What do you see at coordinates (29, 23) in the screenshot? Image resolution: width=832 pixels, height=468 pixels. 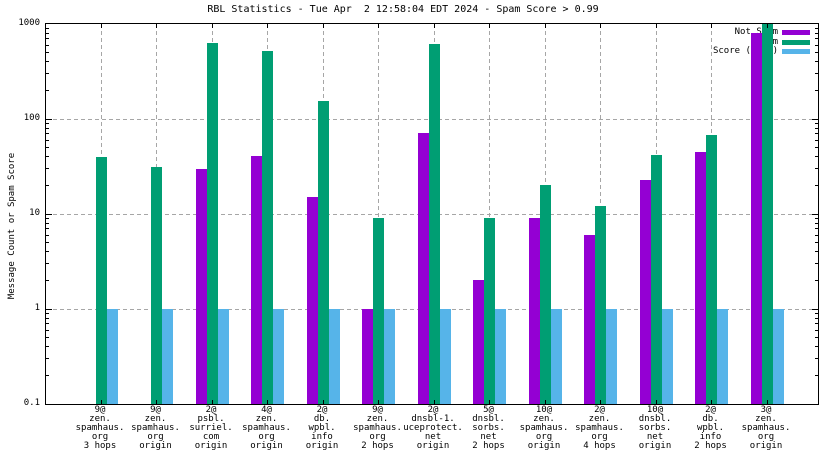 I see `y-tick-label: 1000` at bounding box center [29, 23].